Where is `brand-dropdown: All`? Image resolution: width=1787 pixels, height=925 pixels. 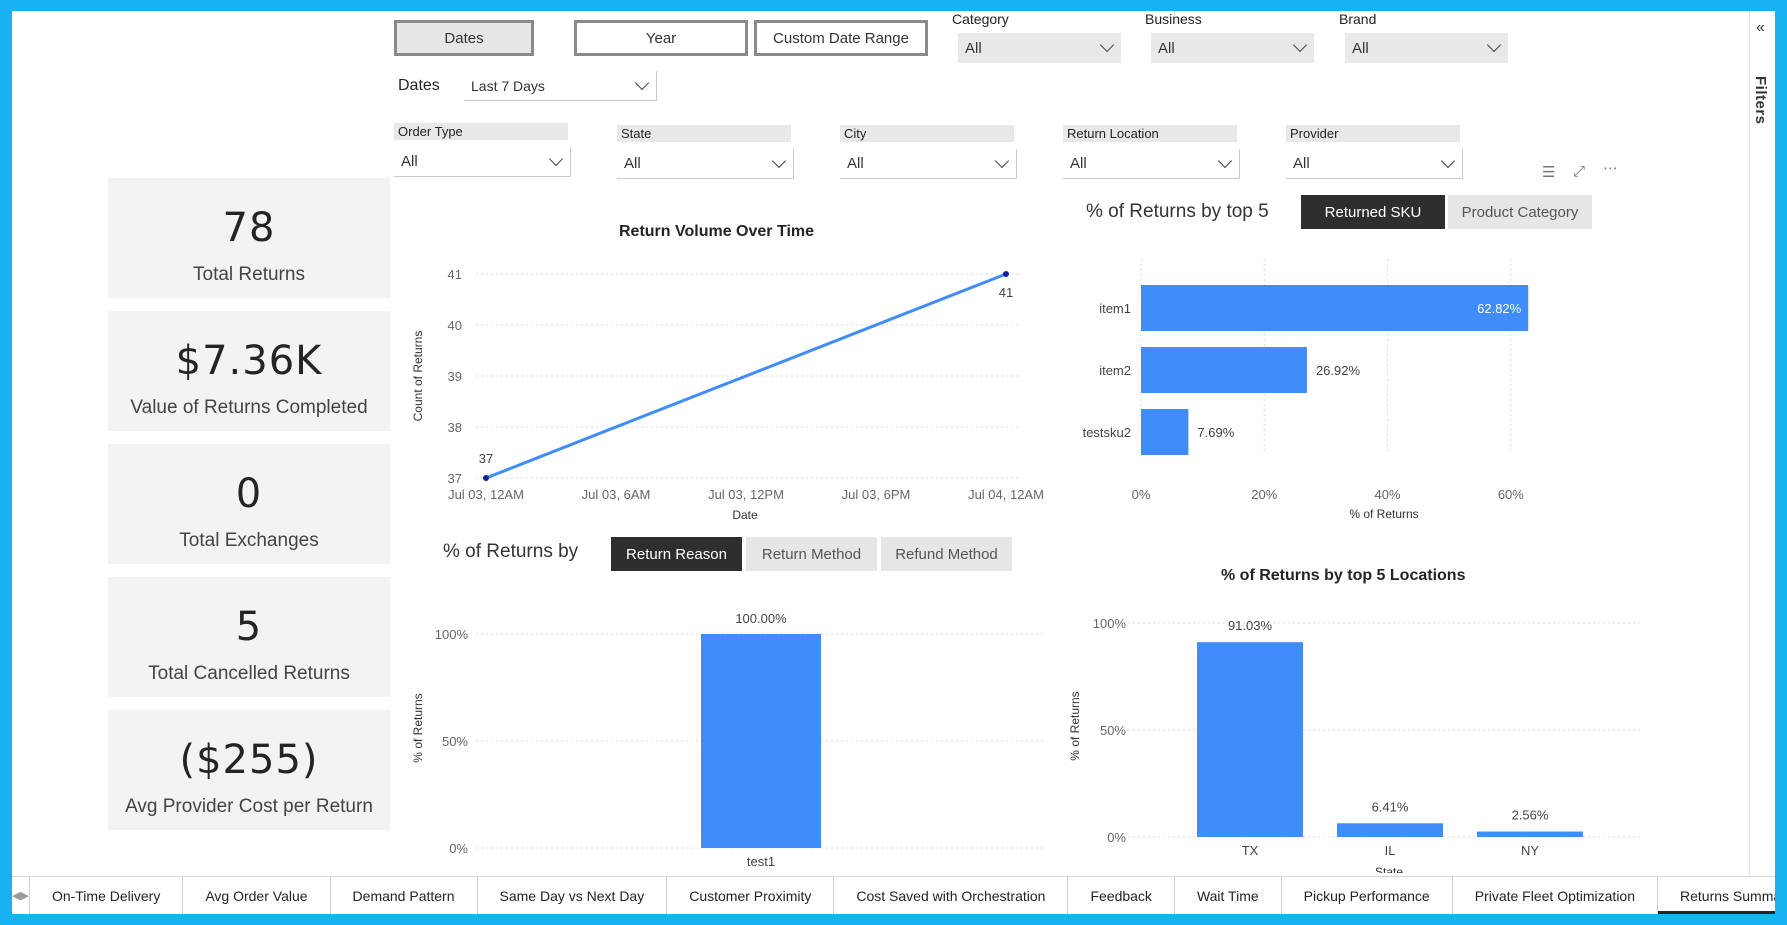
brand-dropdown: All is located at coordinates (1426, 48).